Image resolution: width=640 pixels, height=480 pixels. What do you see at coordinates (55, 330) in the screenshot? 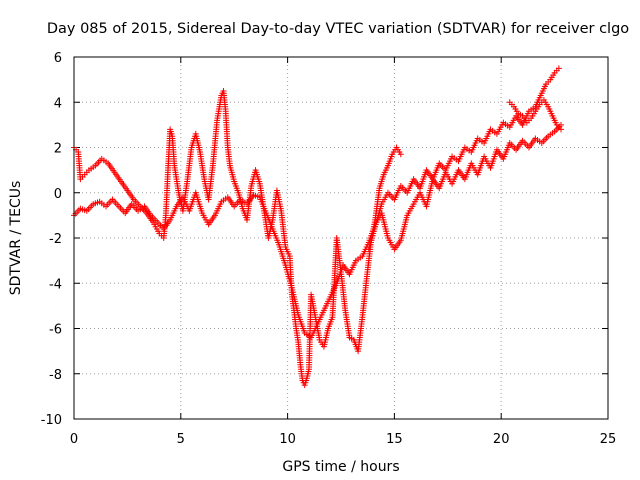
I see `y-tick-label: -6` at bounding box center [55, 330].